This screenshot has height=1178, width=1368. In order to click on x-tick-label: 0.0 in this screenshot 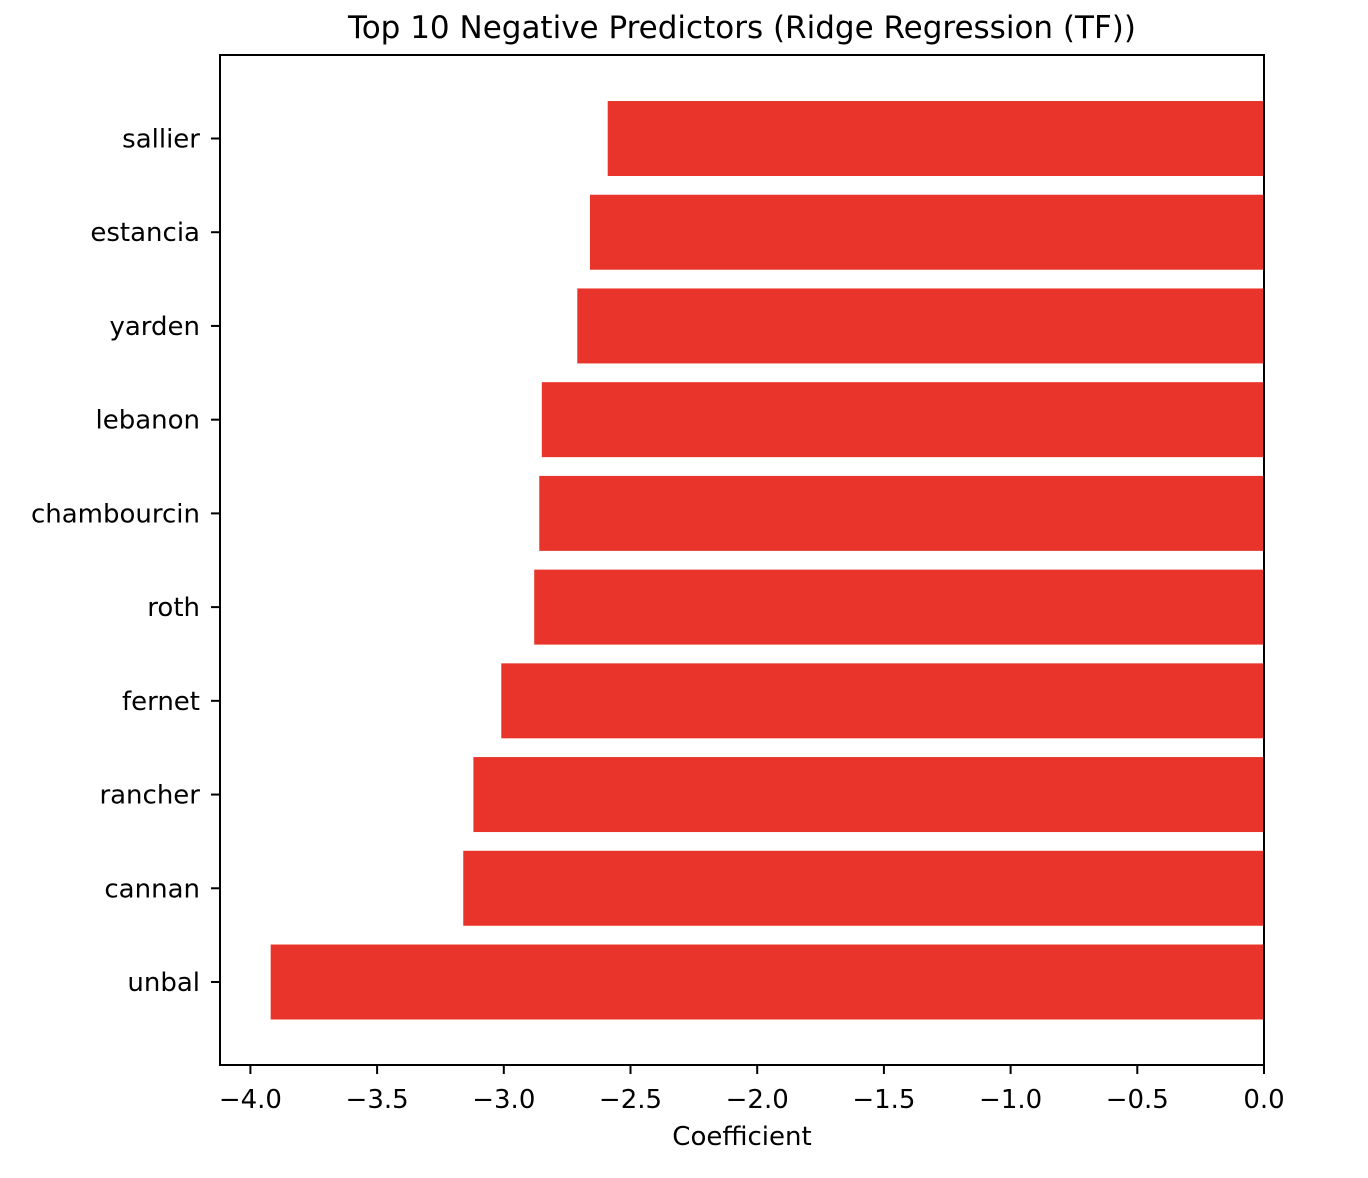, I will do `click(1263, 1100)`.